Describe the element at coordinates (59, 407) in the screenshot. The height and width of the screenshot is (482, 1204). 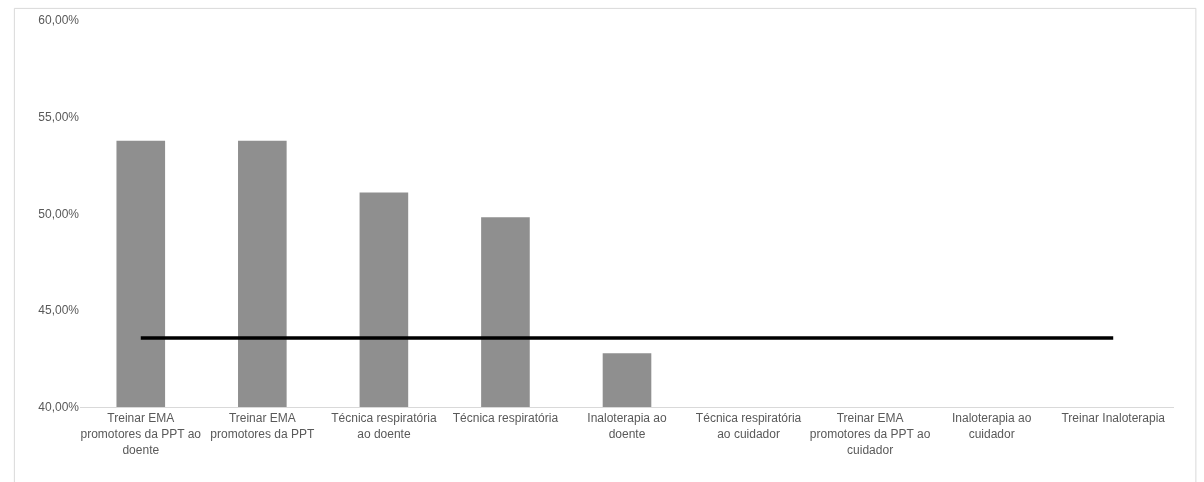
I see `y-tick-label: 40,00%` at that location.